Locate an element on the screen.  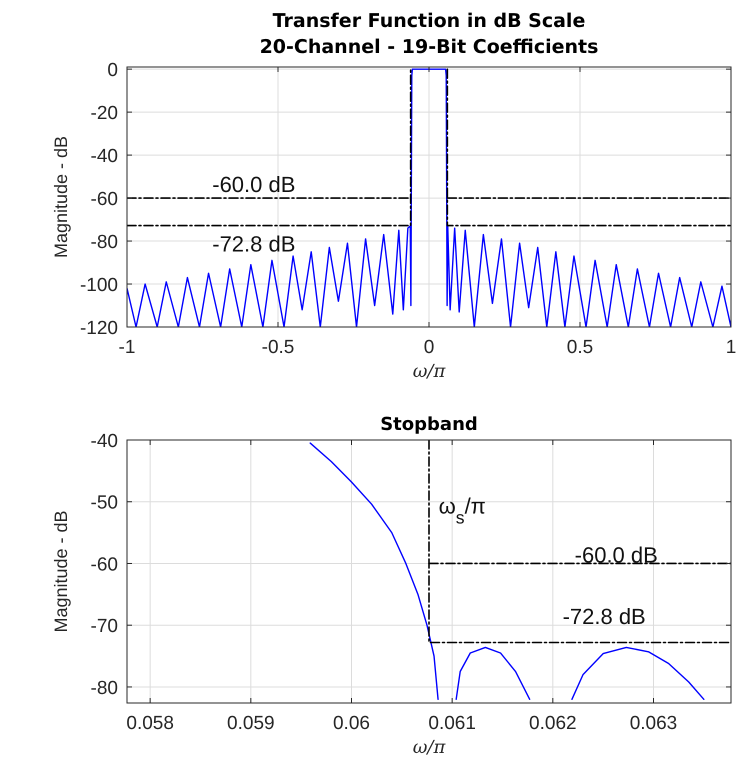
y-tick-label: -100 is located at coordinates (99, 285).